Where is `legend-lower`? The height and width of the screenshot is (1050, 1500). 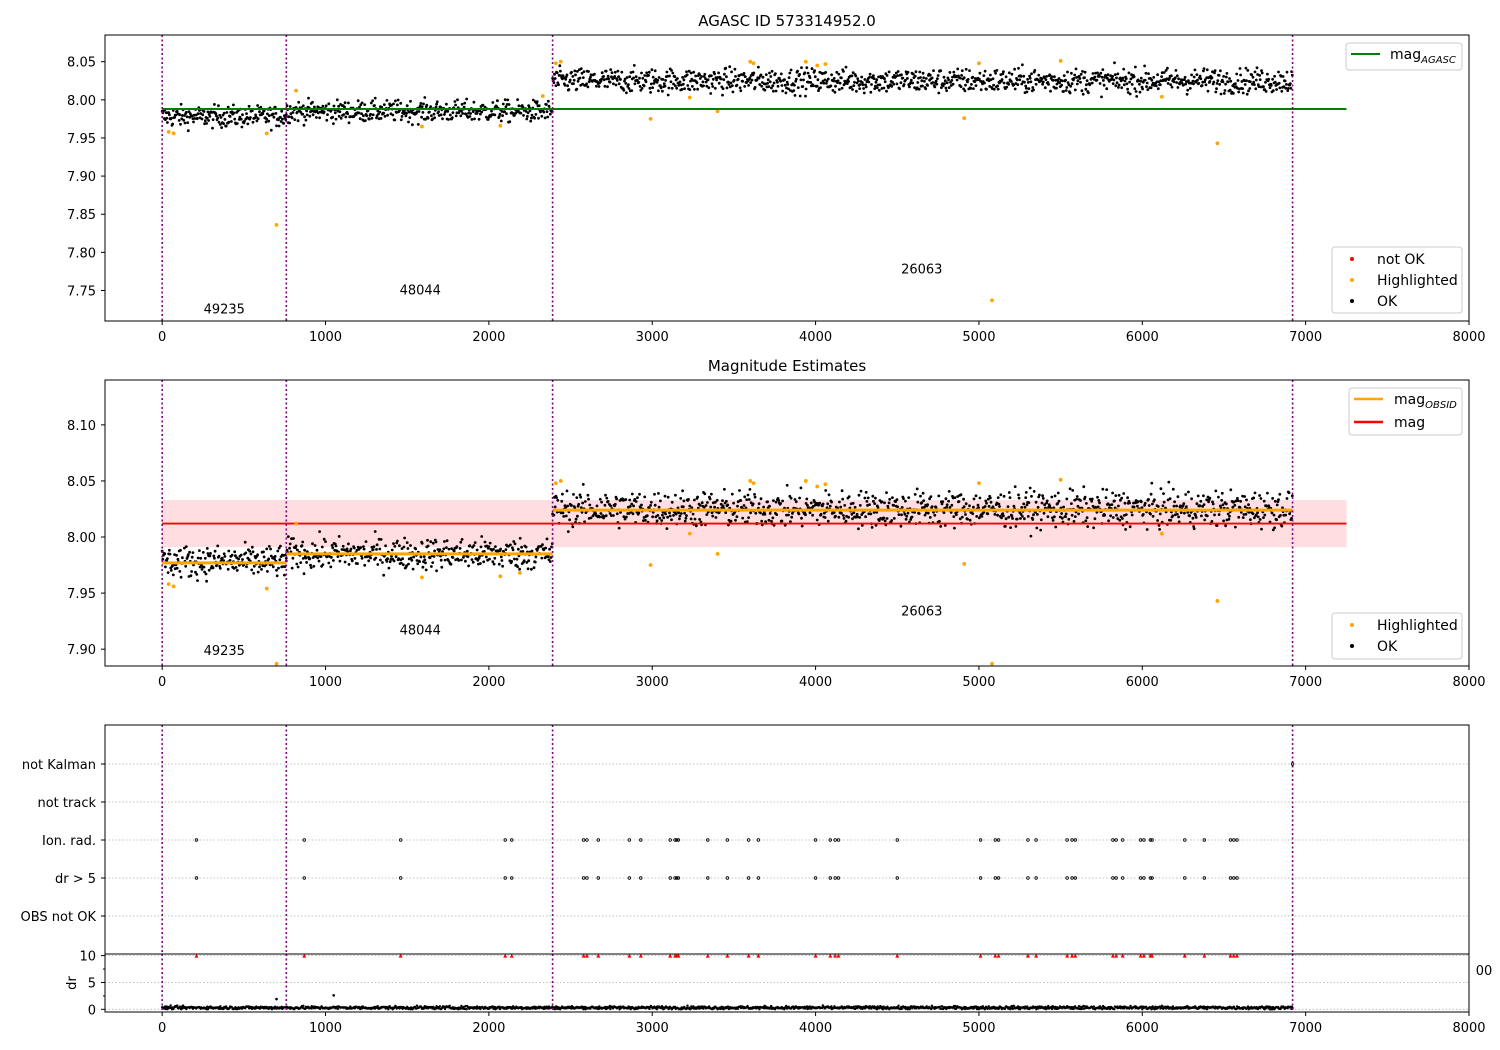 legend-lower is located at coordinates (1397, 636).